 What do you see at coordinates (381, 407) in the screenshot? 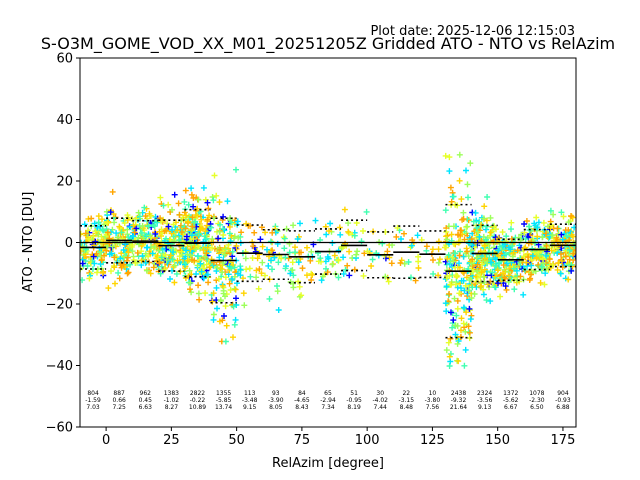
I see `bin-std-label: 7.44` at bounding box center [381, 407].